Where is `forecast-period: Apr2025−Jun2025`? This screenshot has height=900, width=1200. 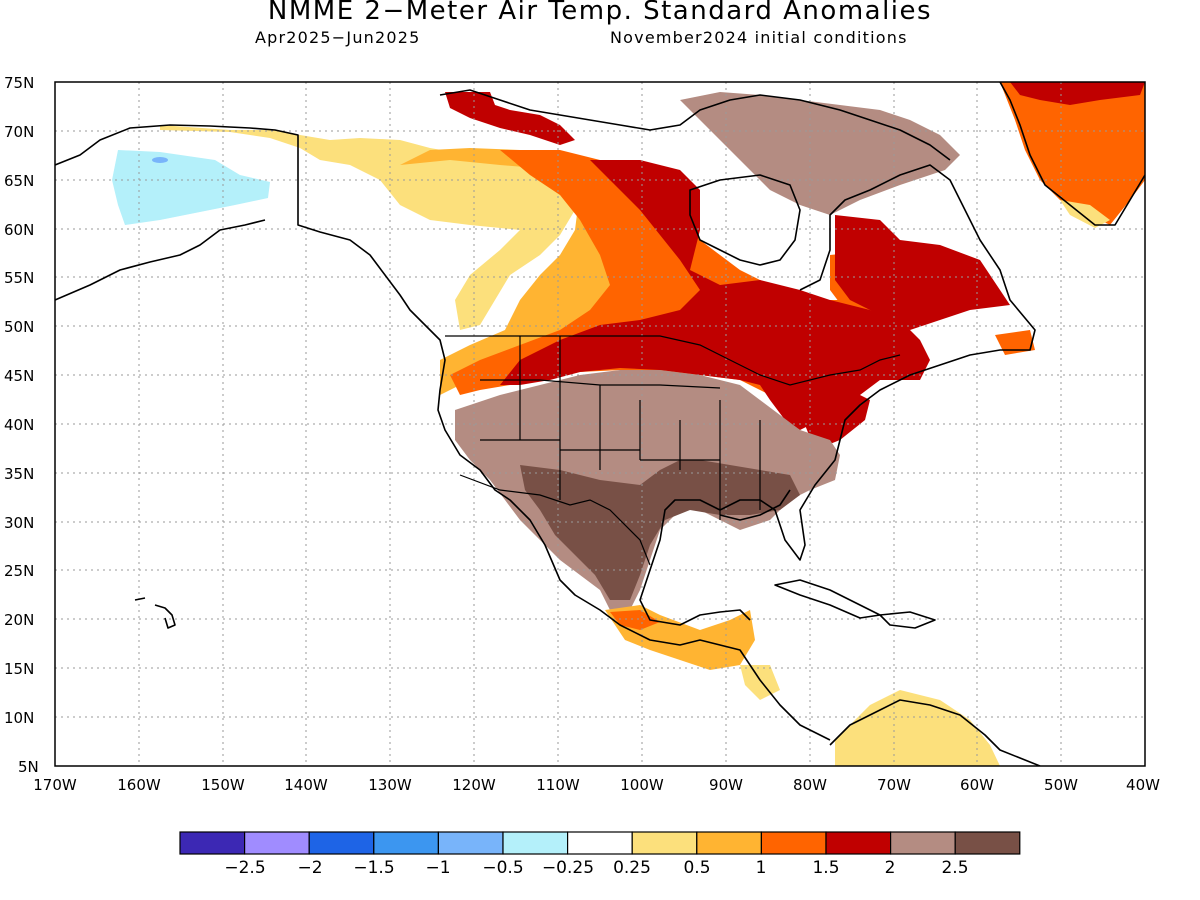 forecast-period: Apr2025−Jun2025 is located at coordinates (338, 37).